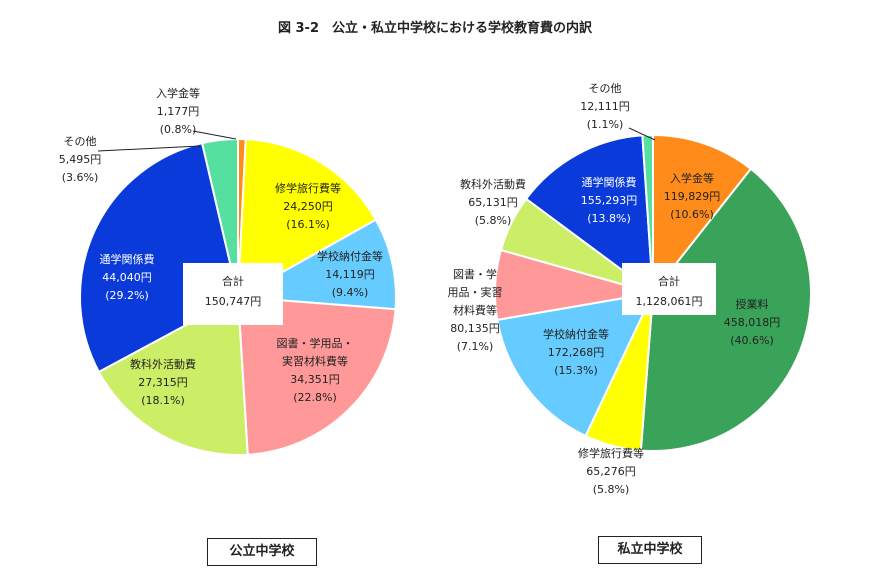 The height and width of the screenshot is (575, 870). Describe the element at coordinates (262, 552) in the screenshot. I see `caption-public: 公立中学校` at that location.